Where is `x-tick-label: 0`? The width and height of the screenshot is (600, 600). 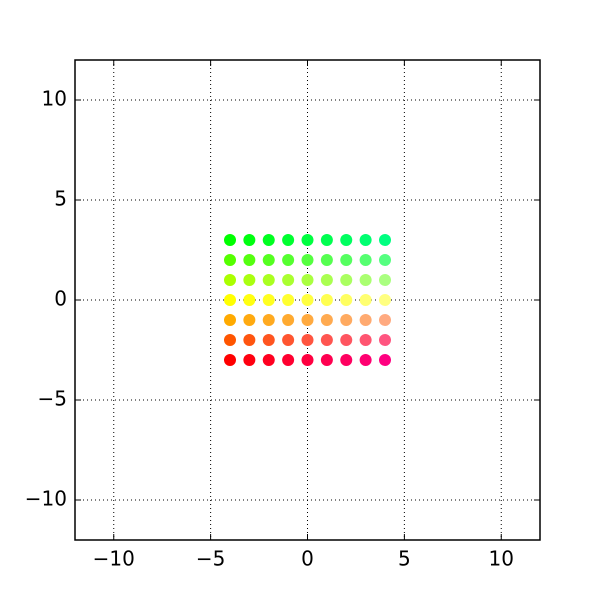
x-tick-label: 0 is located at coordinates (307, 559).